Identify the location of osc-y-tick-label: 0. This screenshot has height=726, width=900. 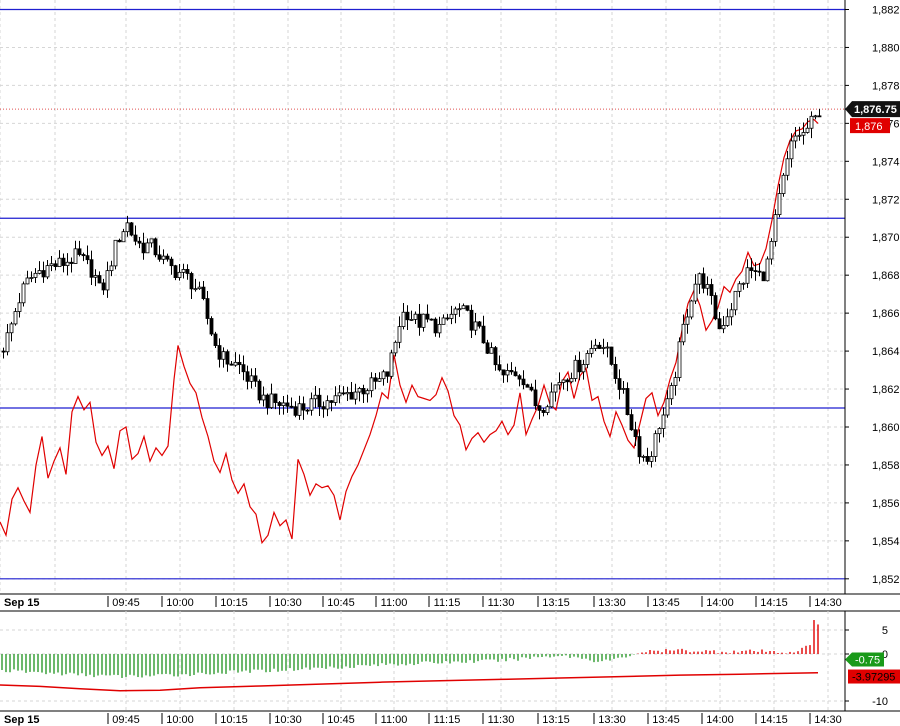
(885, 655).